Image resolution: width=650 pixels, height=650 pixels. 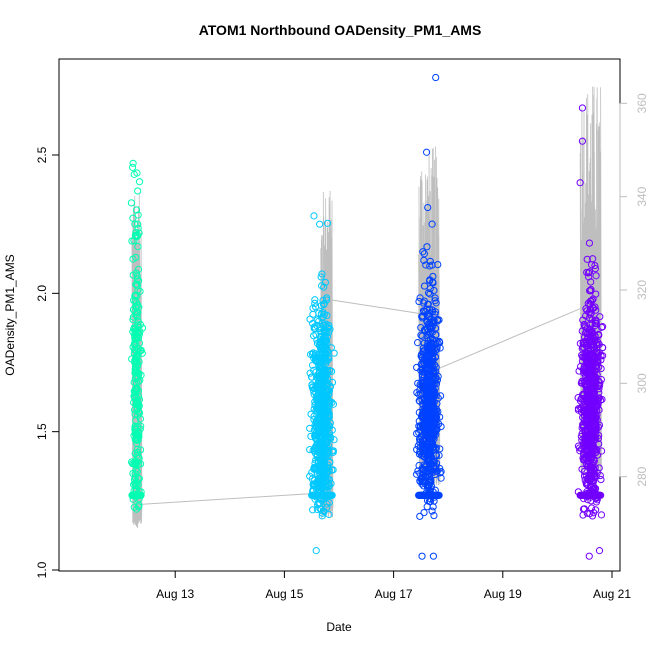 What do you see at coordinates (42, 431) in the screenshot?
I see `y-tick-label: 1.5` at bounding box center [42, 431].